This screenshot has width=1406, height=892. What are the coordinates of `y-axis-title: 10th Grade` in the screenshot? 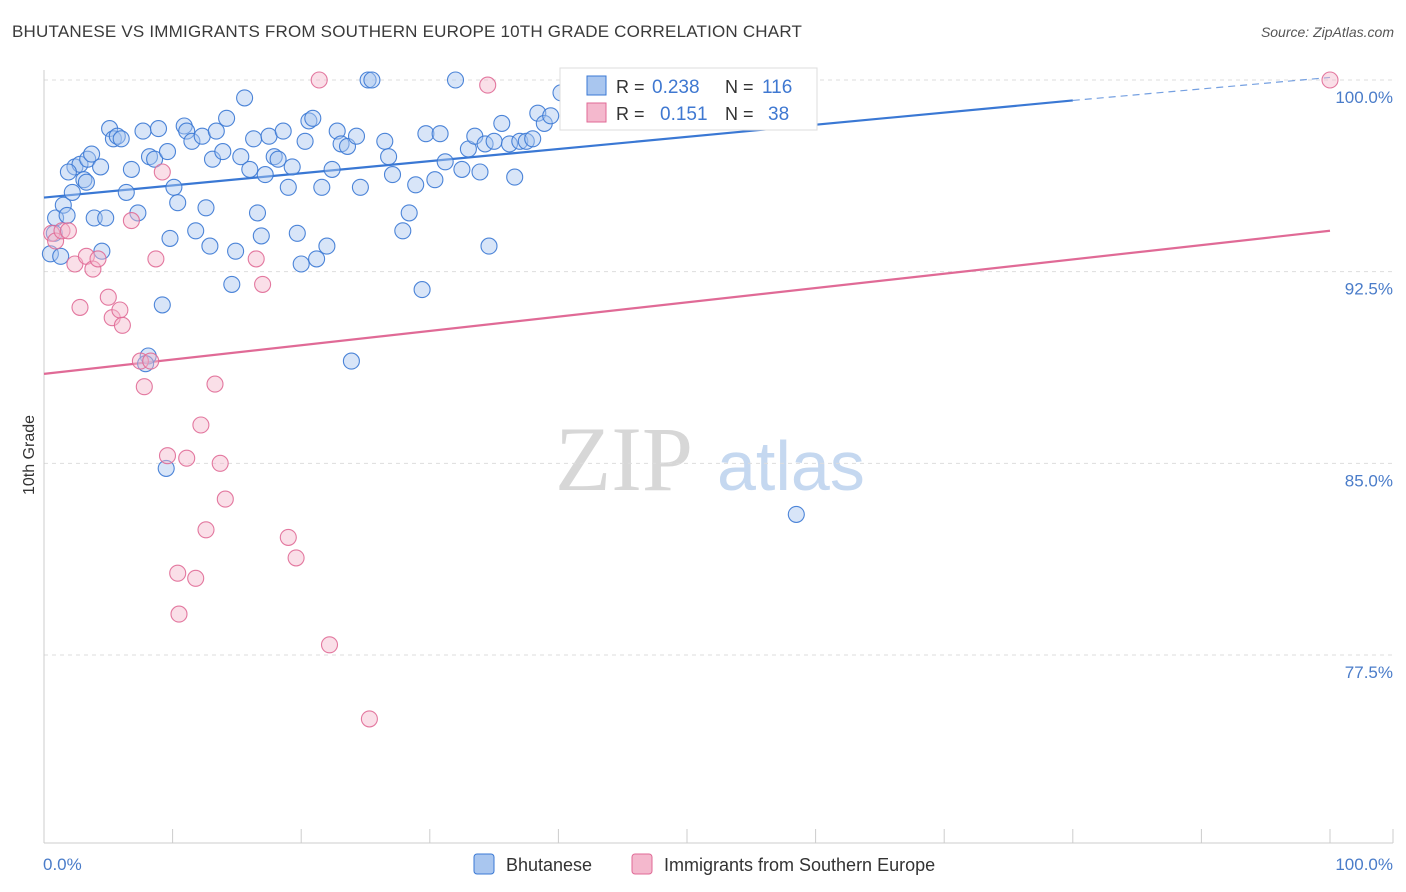 It's located at (29, 455).